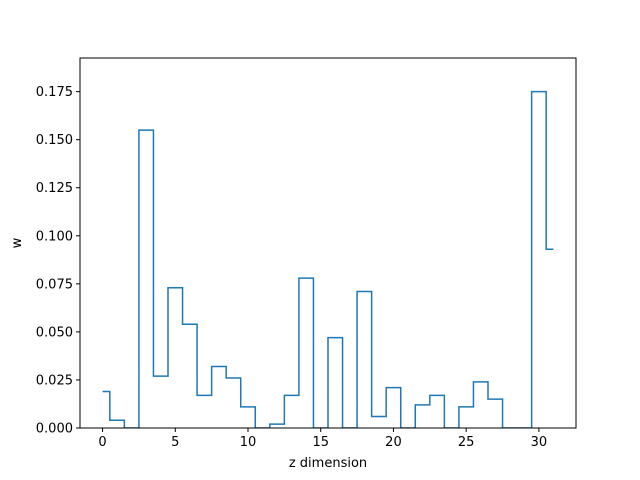 The height and width of the screenshot is (480, 640). I want to click on y-tick-label: 0.075, so click(54, 284).